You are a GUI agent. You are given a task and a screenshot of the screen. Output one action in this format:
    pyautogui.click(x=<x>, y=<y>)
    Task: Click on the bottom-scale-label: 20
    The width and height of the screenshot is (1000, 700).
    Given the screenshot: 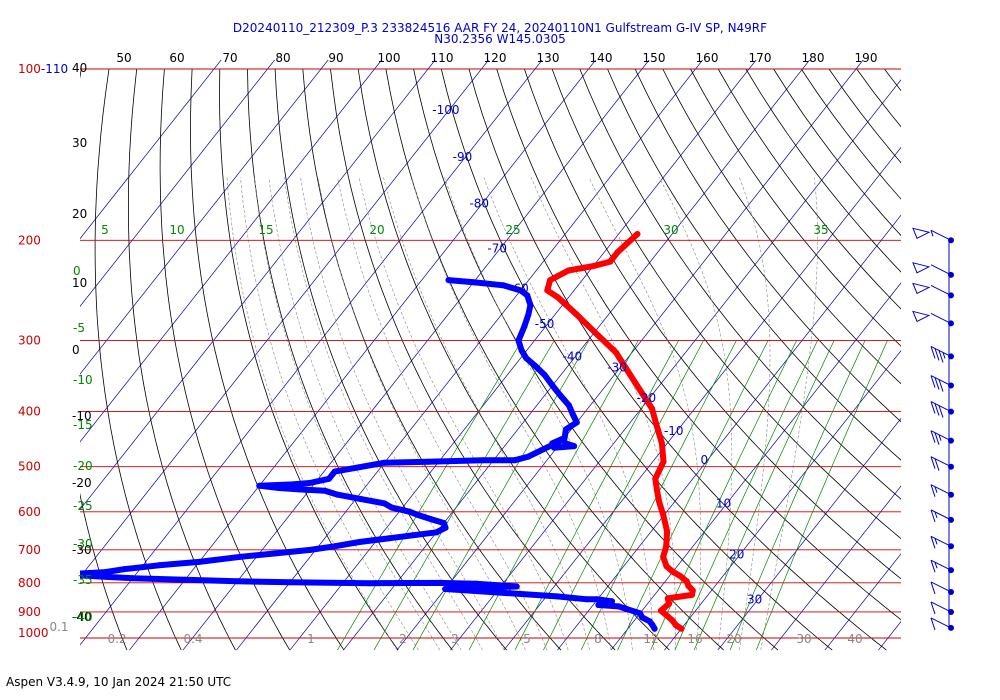 What is the action you would take?
    pyautogui.click(x=733, y=639)
    